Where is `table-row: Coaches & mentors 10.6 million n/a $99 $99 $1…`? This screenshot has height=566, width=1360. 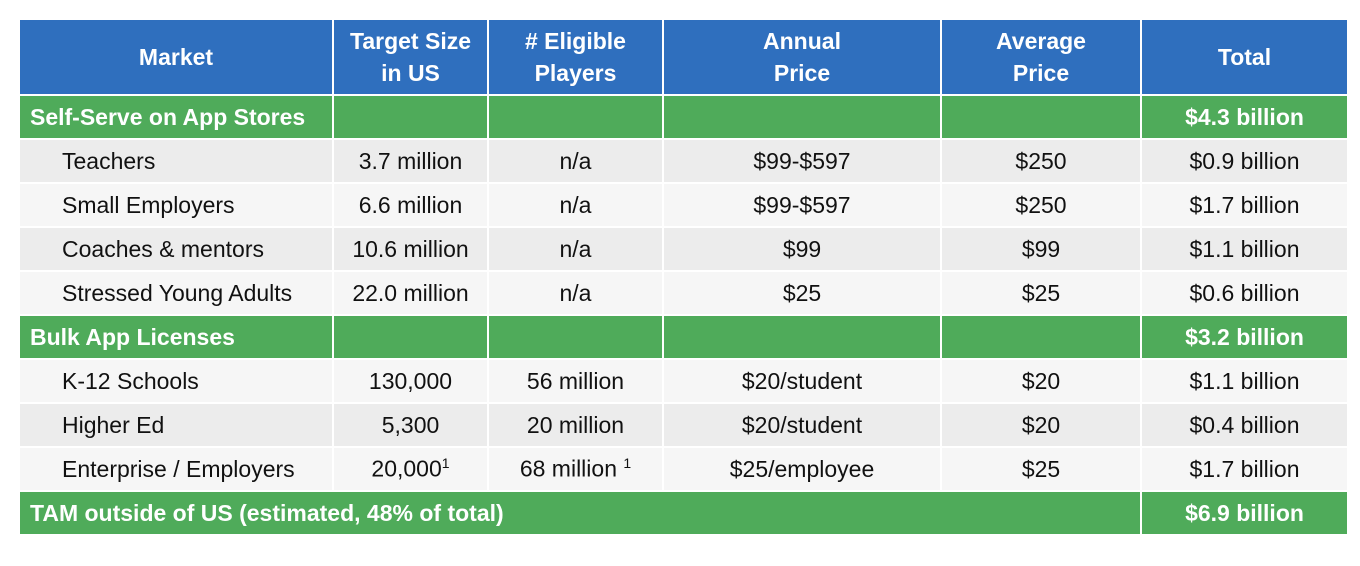
table-row: Coaches & mentors 10.6 million n/a $99 $99 $1… is located at coordinates (683, 249).